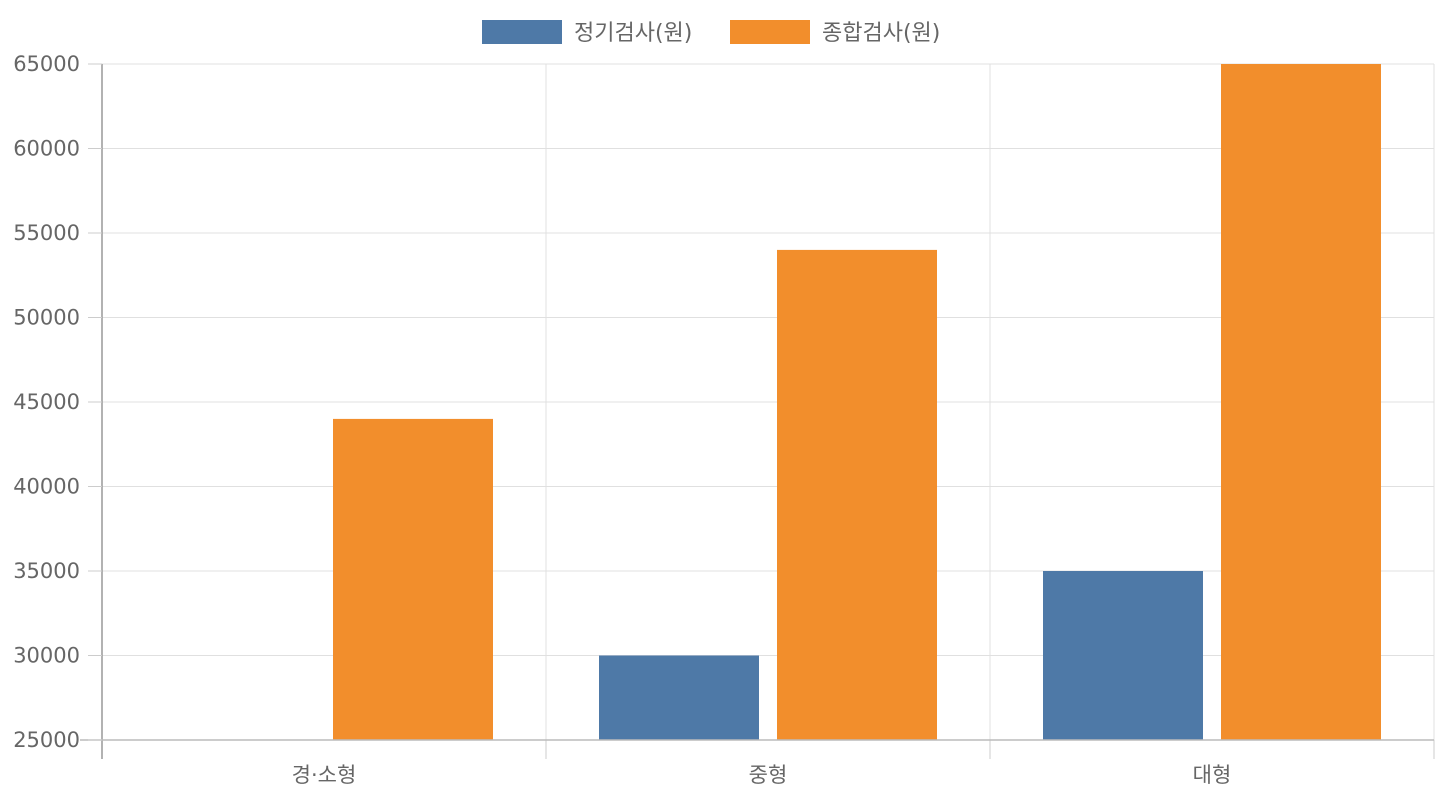 This screenshot has height=800, width=1440. Describe the element at coordinates (633, 33) in the screenshot. I see `legend-label: 정기검사(원)` at that location.